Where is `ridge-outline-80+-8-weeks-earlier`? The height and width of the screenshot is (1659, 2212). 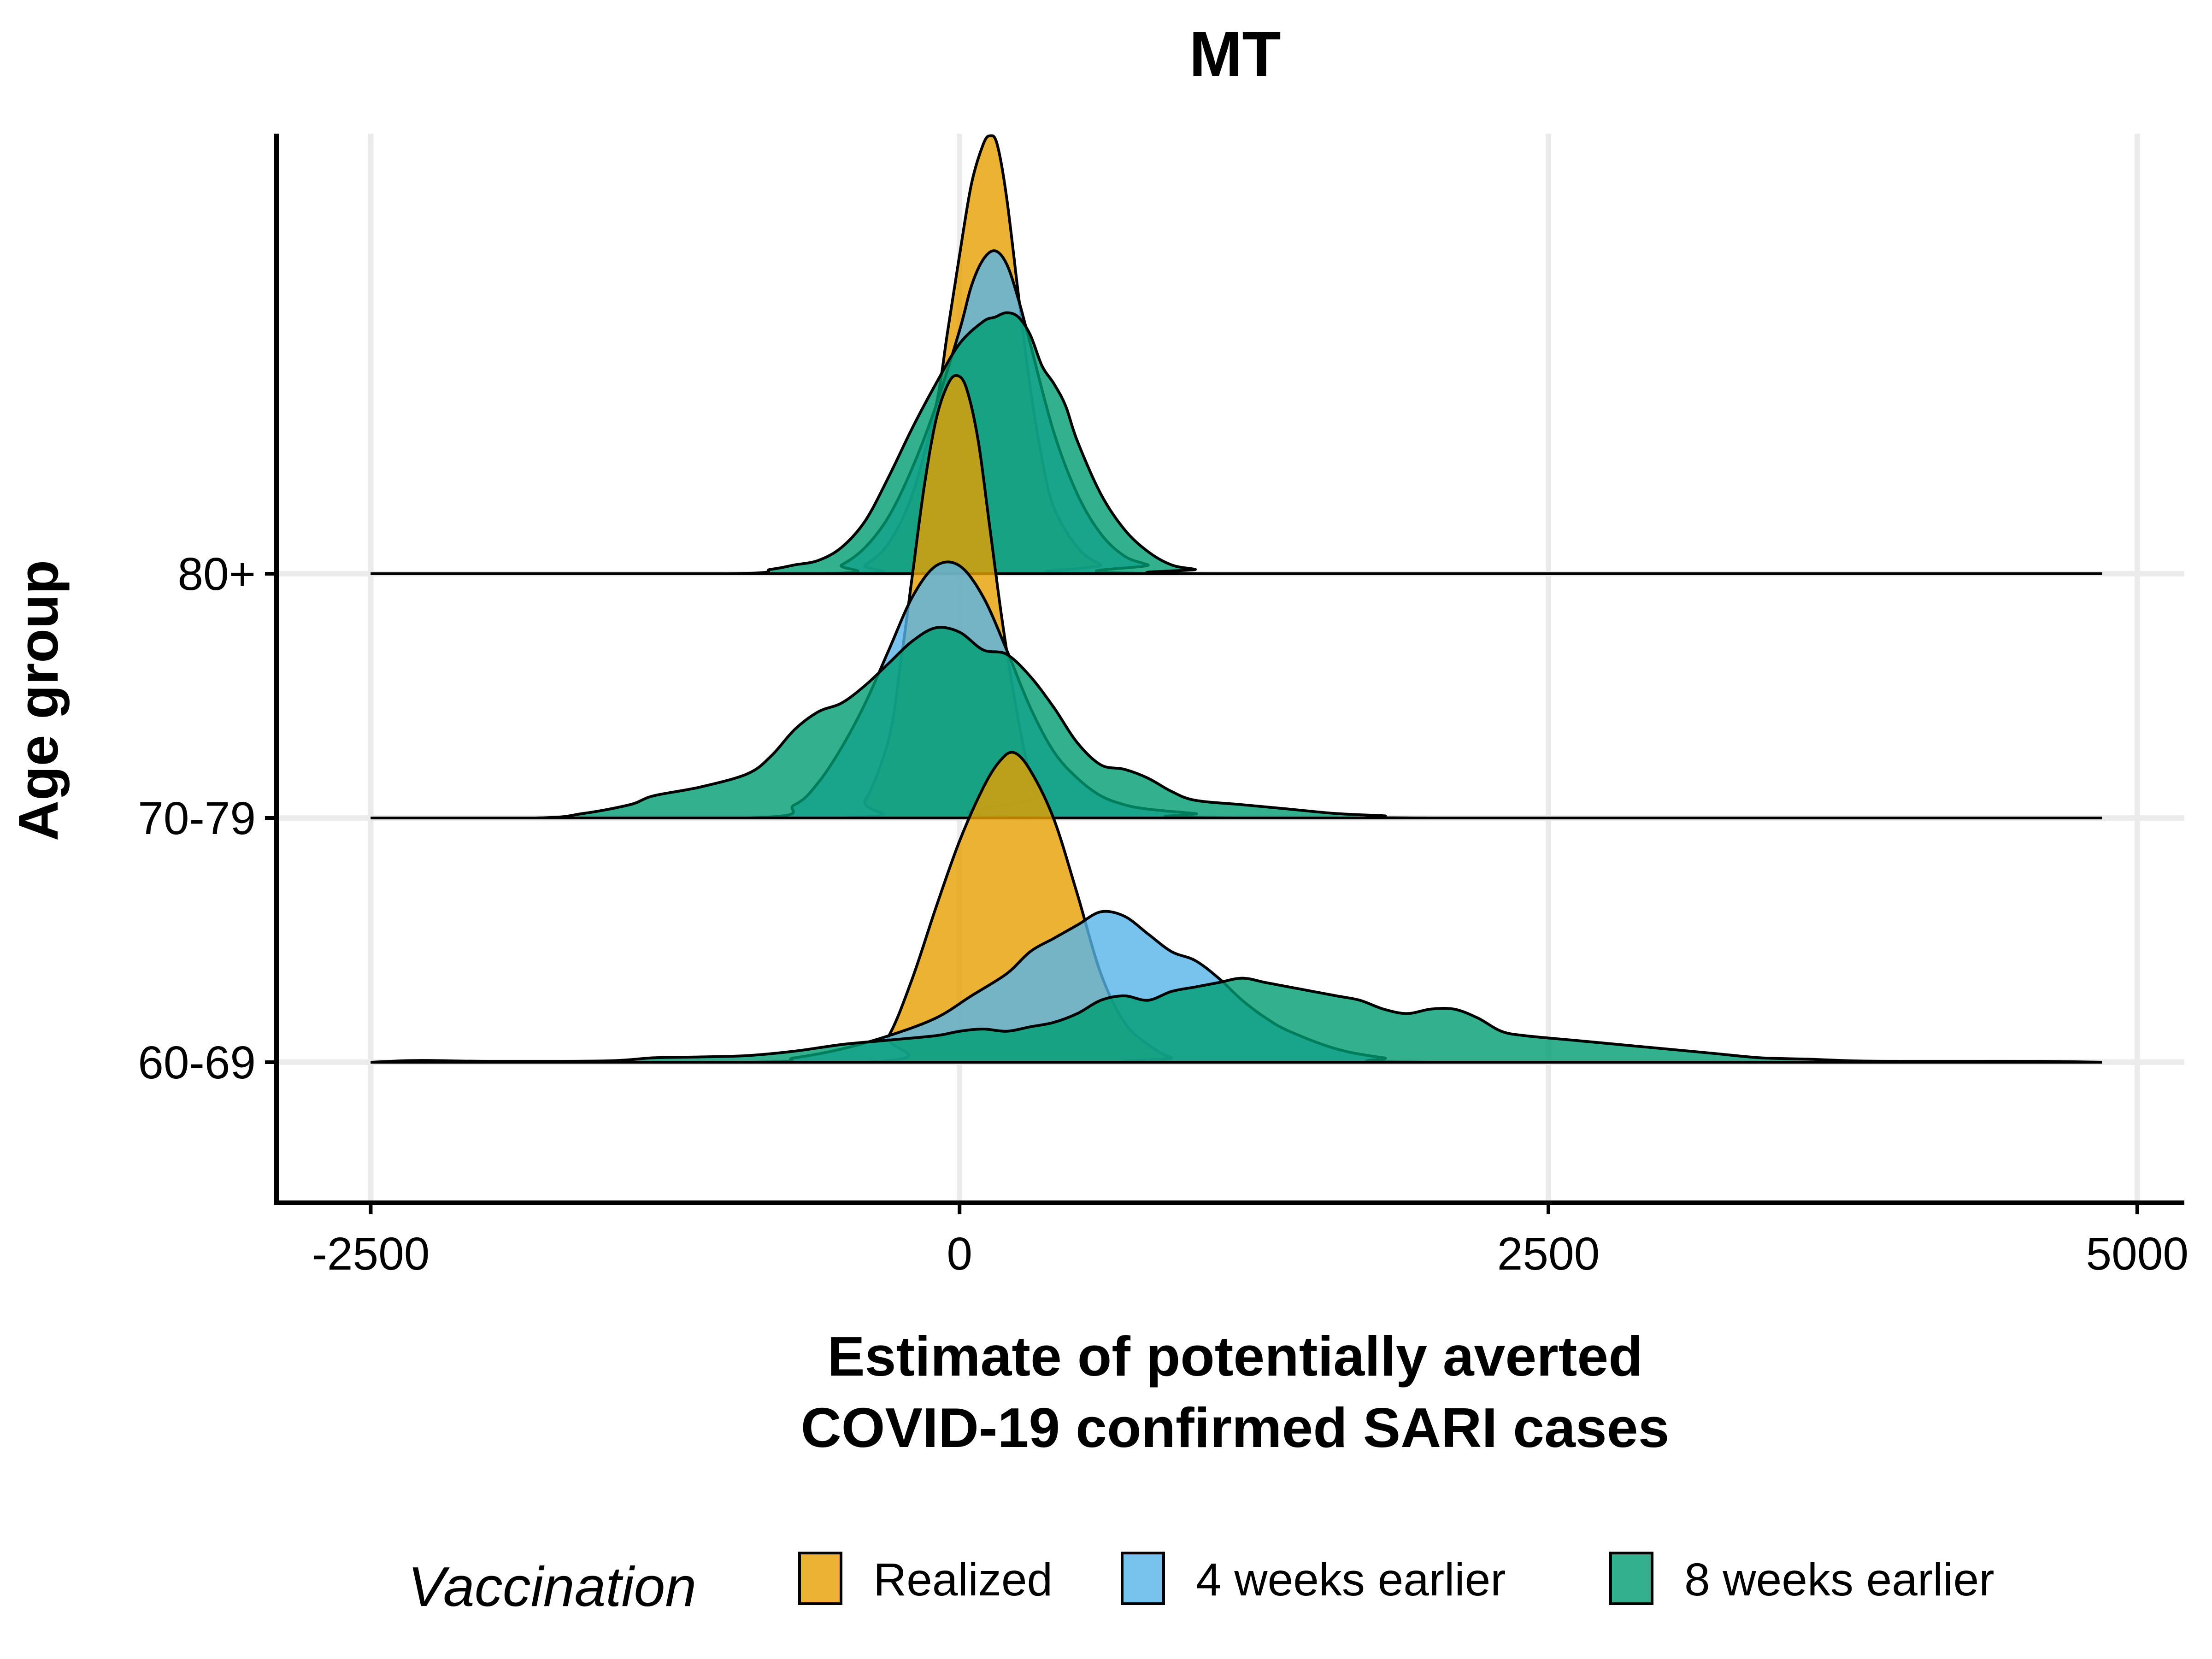
ridge-outline-80+-8-weeks-earlier is located at coordinates (1236, 443).